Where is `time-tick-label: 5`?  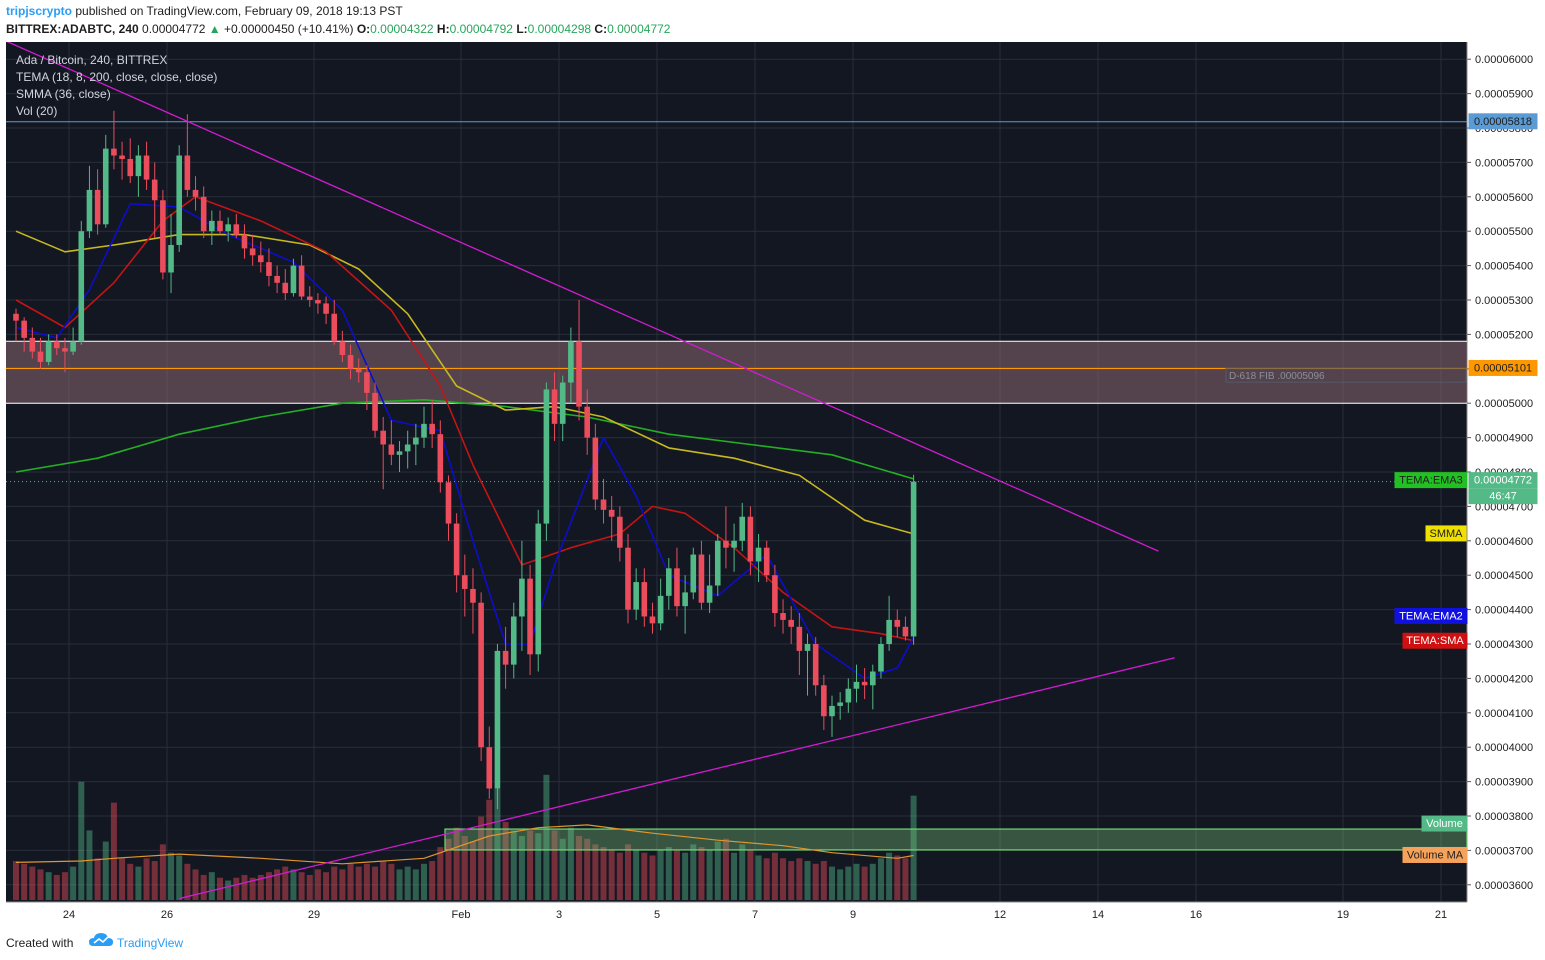 time-tick-label: 5 is located at coordinates (657, 915).